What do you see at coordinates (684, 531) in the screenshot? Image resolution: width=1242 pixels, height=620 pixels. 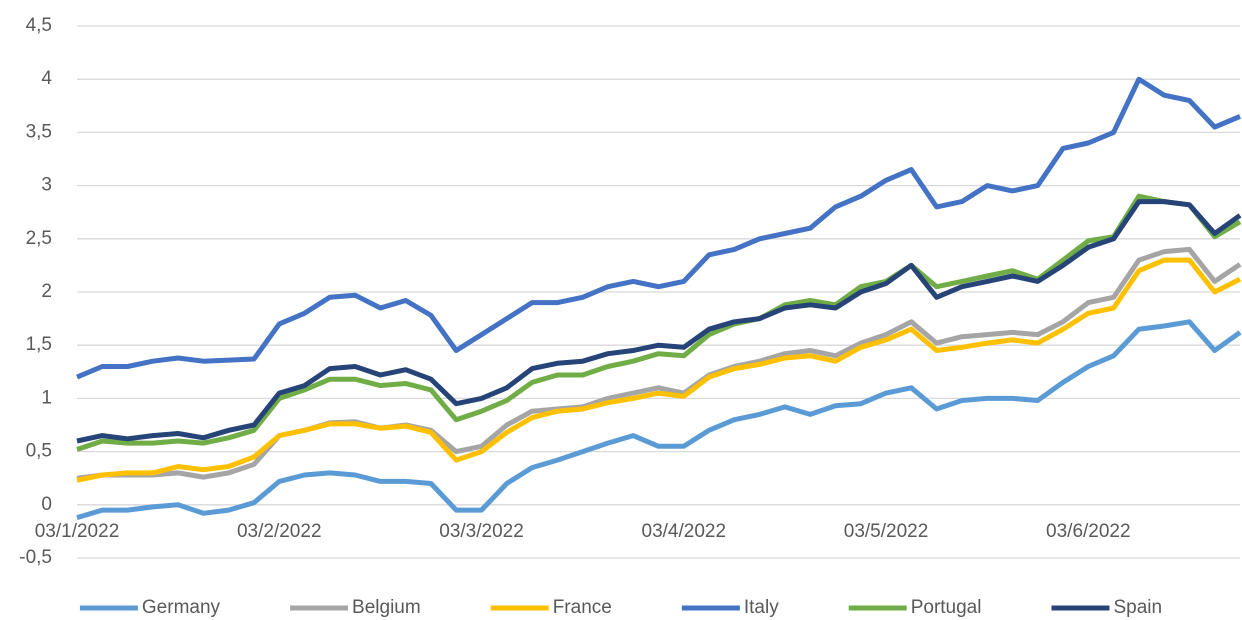 I see `x-tick-label: 03/4/2022` at bounding box center [684, 531].